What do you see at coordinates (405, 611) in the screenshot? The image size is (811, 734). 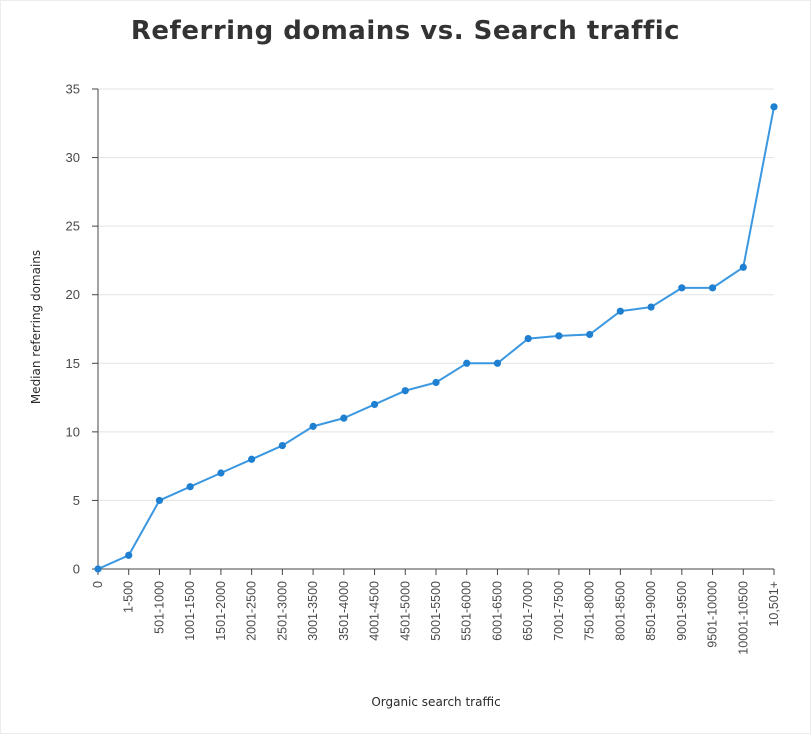 I see `x-tick-label: 4501-5000` at bounding box center [405, 611].